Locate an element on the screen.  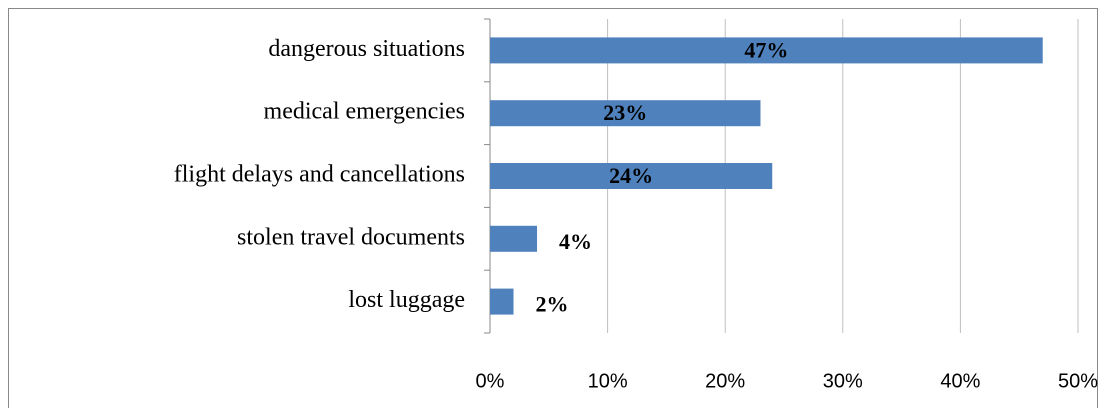
x-tick-label: 30% is located at coordinates (843, 381).